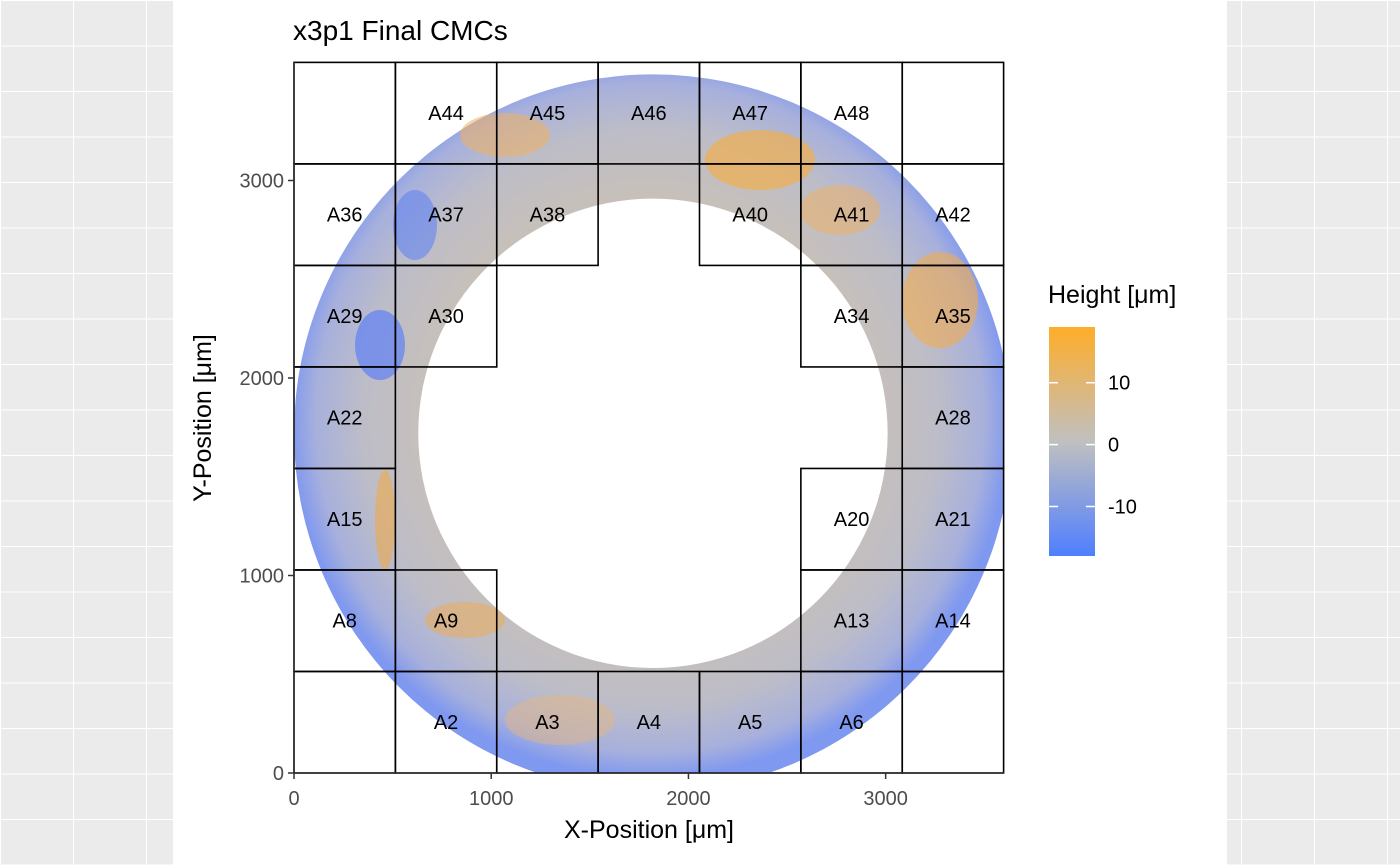  Describe the element at coordinates (400, 30) in the screenshot. I see `chart-title: x3p1 Final CMCs` at that location.